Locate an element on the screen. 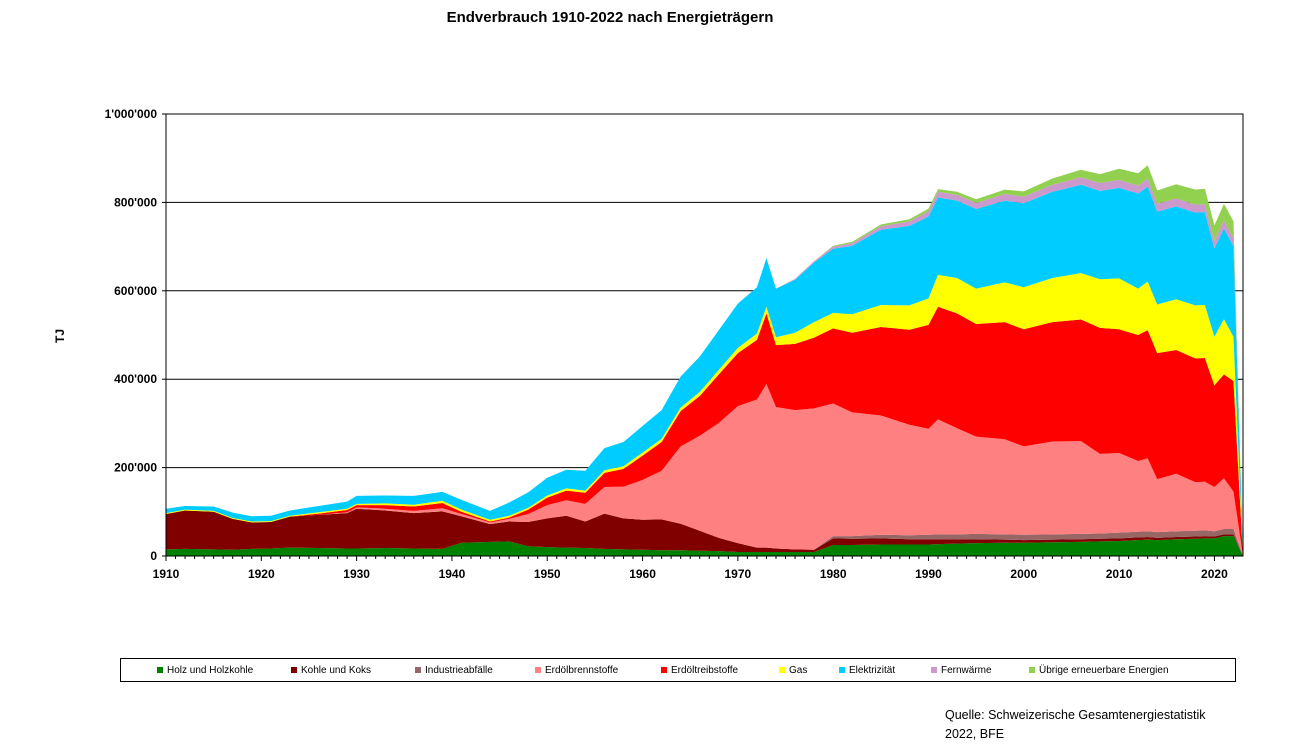 The image size is (1307, 745). legend-item-8: Übrige erneuerbare Energien is located at coordinates (1119, 670).